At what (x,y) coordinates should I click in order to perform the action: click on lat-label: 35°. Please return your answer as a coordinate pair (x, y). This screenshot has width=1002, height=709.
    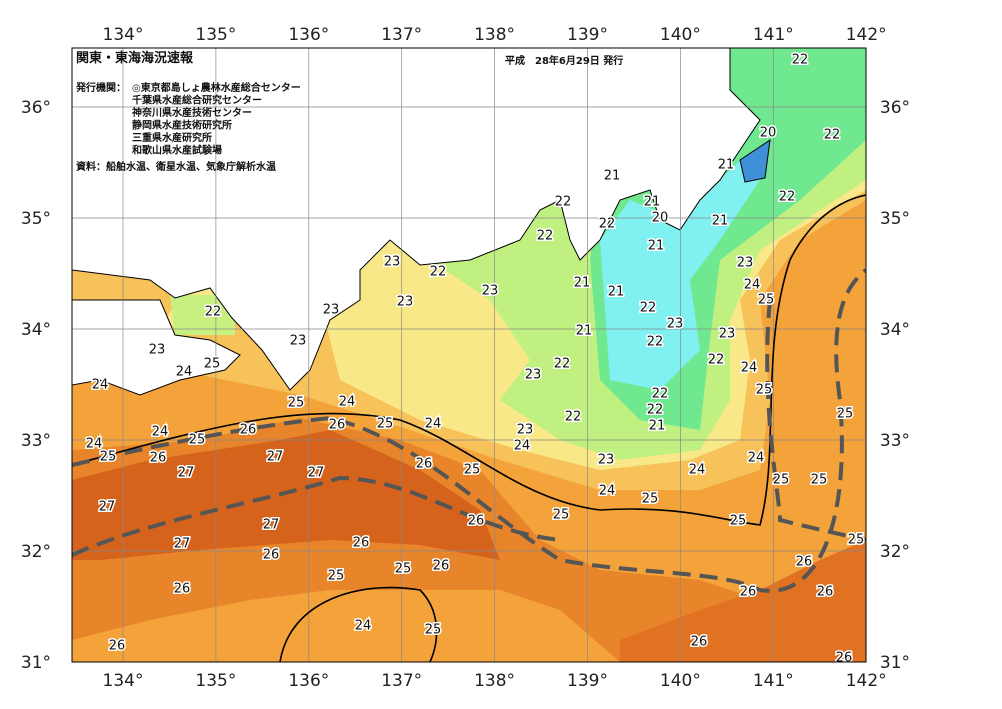
    Looking at the image, I should click on (895, 219).